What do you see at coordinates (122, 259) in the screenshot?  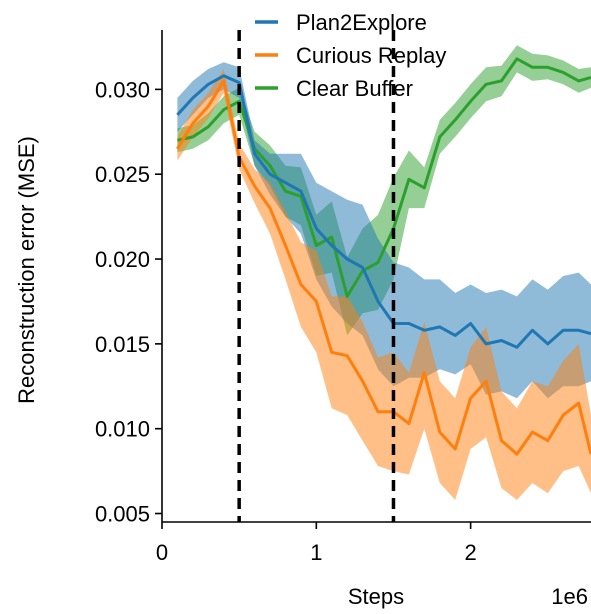 I see `y-tick-label: 0.020` at bounding box center [122, 259].